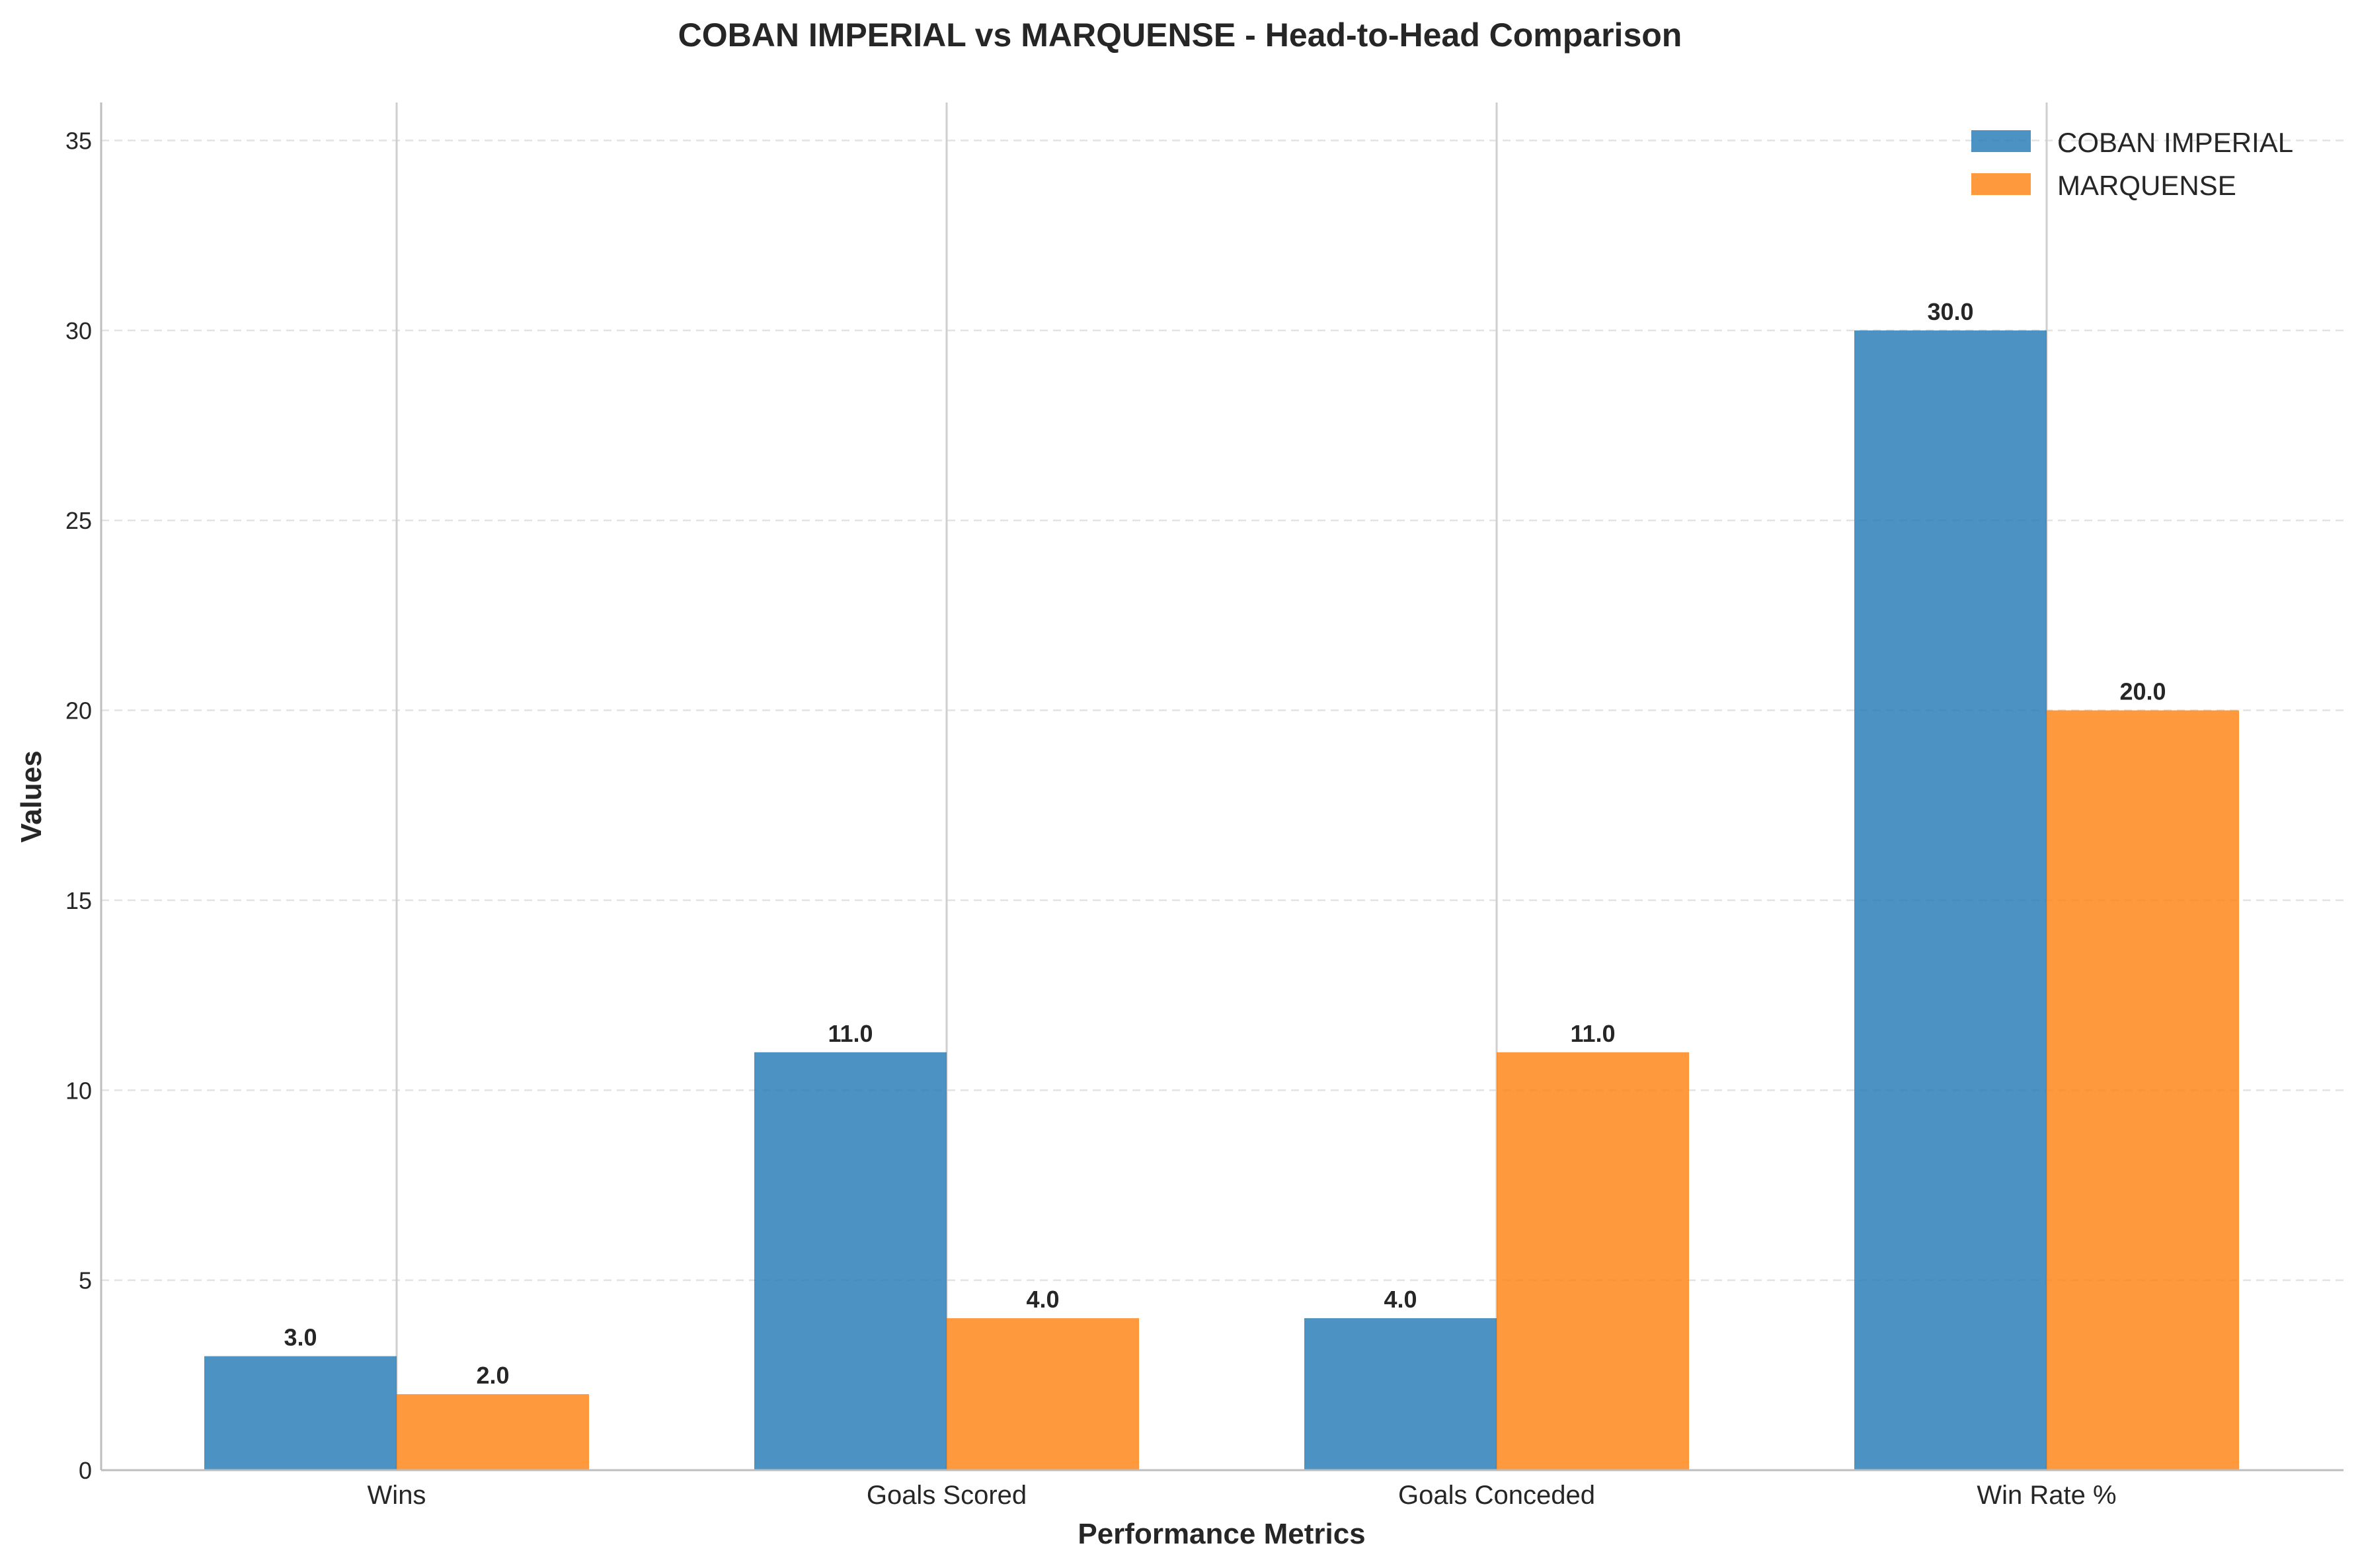 This screenshot has height=1568, width=2360. I want to click on y-tick-label-20: 20, so click(78, 711).